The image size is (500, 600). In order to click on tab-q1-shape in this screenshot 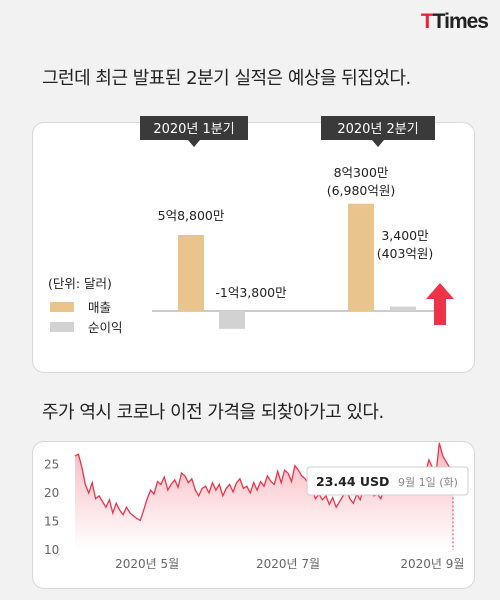, I will do `click(194, 131)`.